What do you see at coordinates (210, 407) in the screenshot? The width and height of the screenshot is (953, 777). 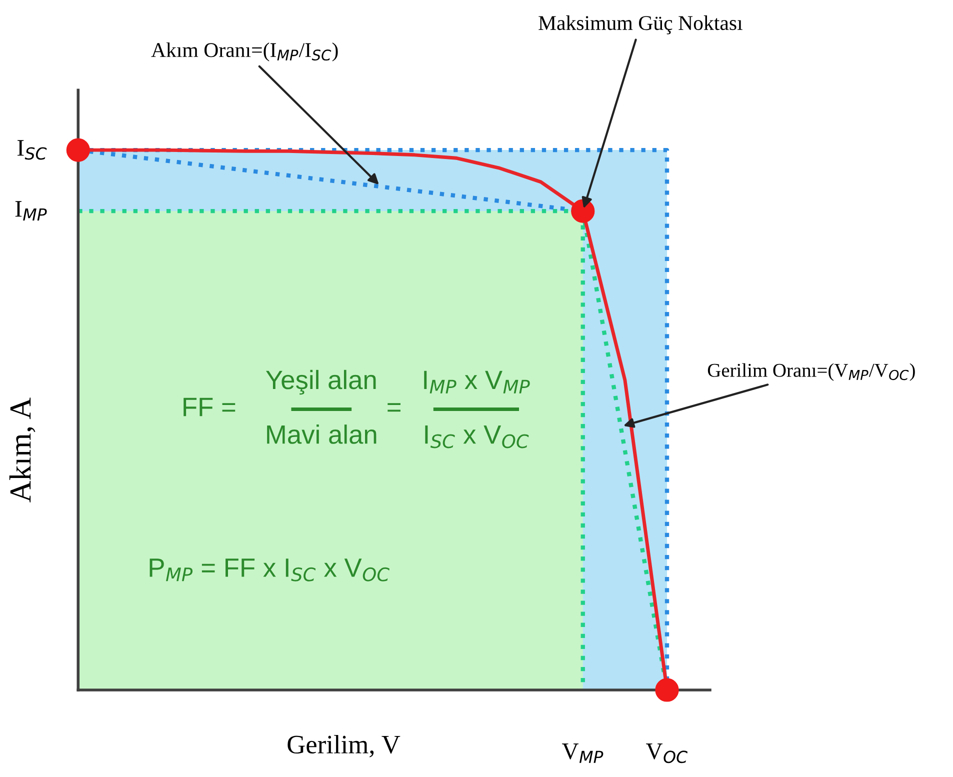 I see `annotation: FF =` at bounding box center [210, 407].